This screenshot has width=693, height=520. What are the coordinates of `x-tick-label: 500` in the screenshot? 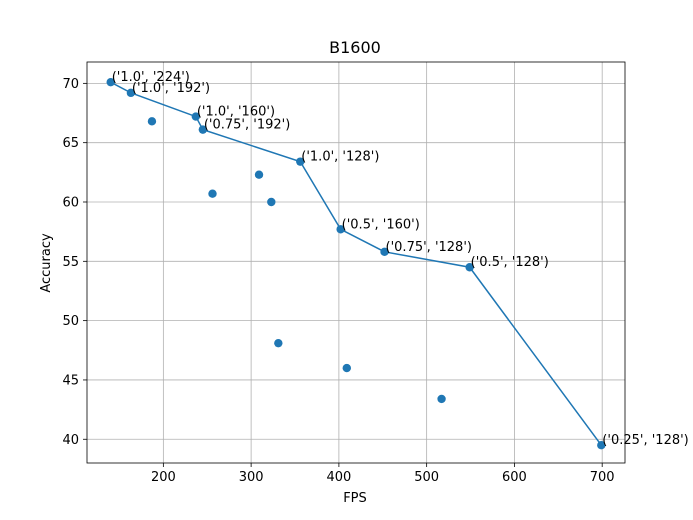 It's located at (426, 477).